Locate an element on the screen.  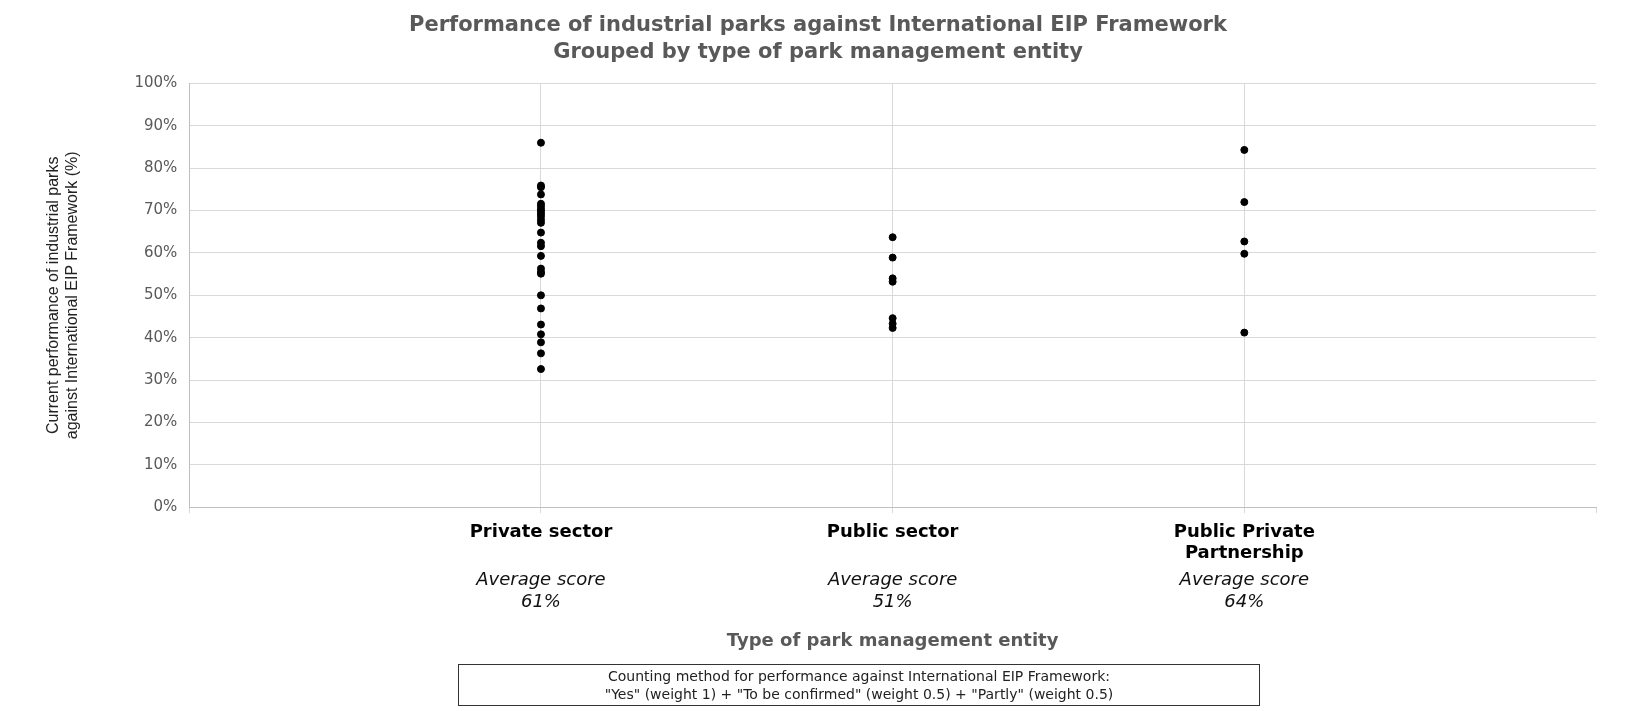
y-tick-label: 10% is located at coordinates (160, 463).